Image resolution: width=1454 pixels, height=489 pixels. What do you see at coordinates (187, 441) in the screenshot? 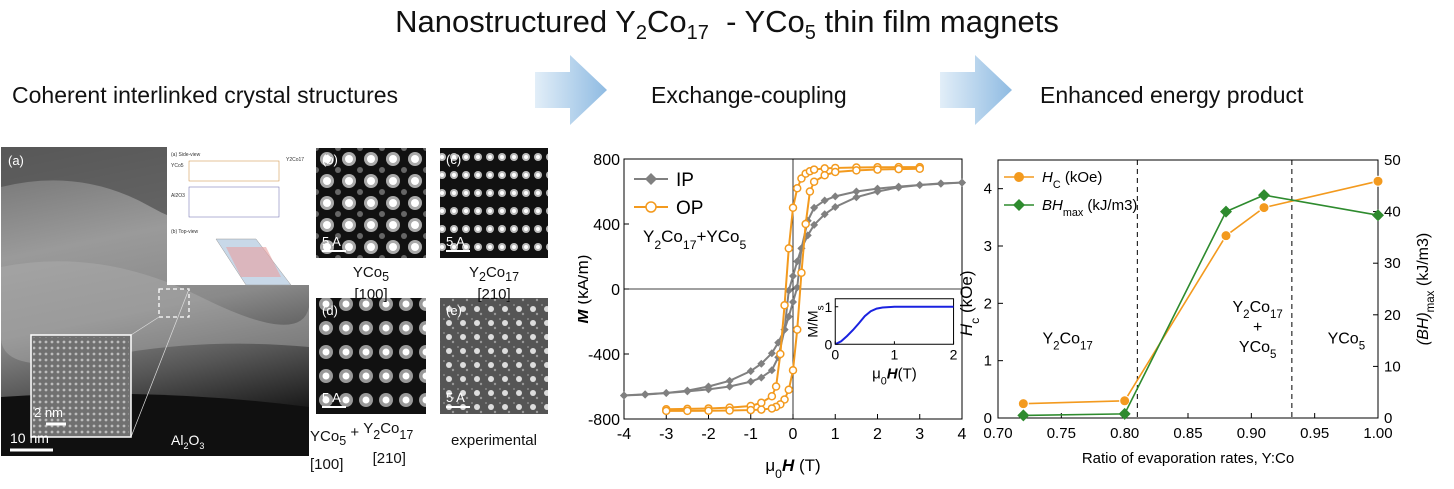
I see `substrate-label: Al2O3` at bounding box center [187, 441].